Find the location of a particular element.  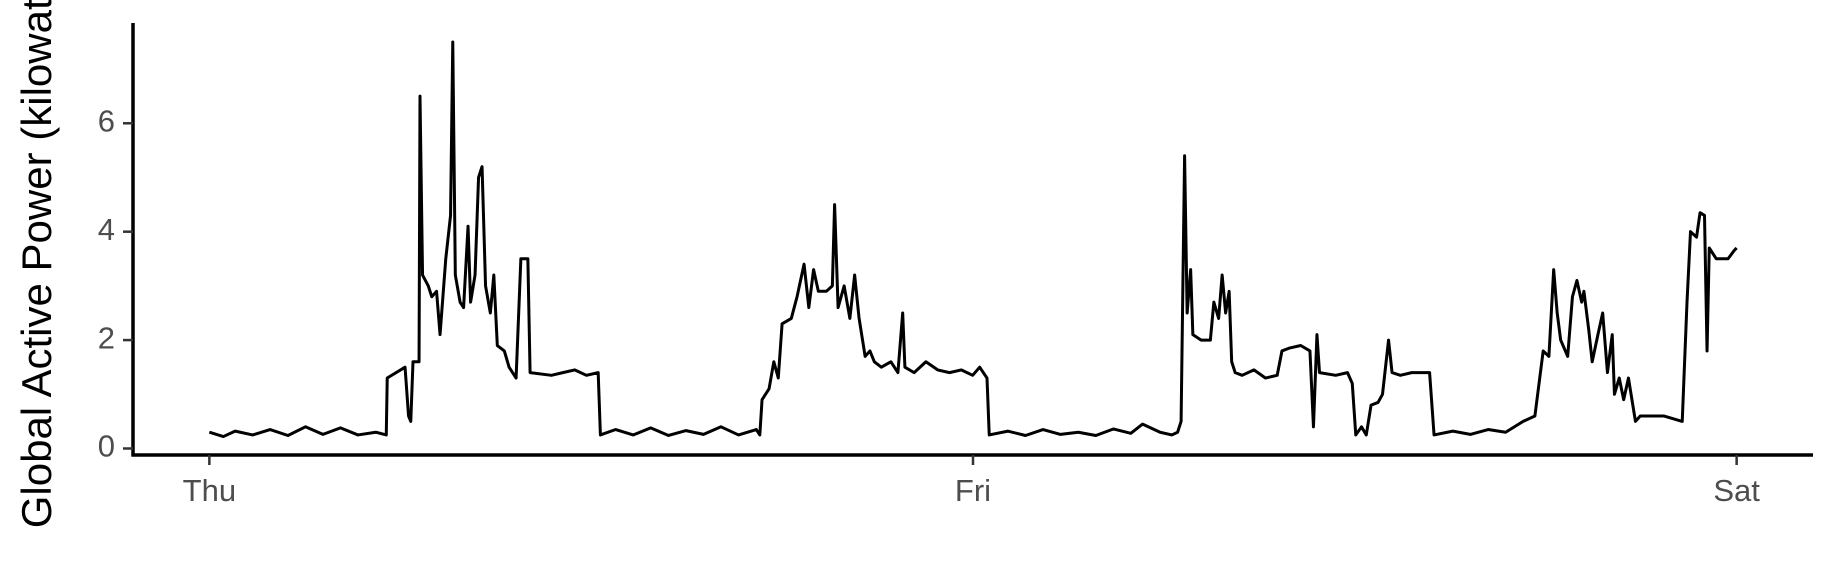

y-axis-title: Global Active Power (kilowatts) is located at coordinates (36, 264).